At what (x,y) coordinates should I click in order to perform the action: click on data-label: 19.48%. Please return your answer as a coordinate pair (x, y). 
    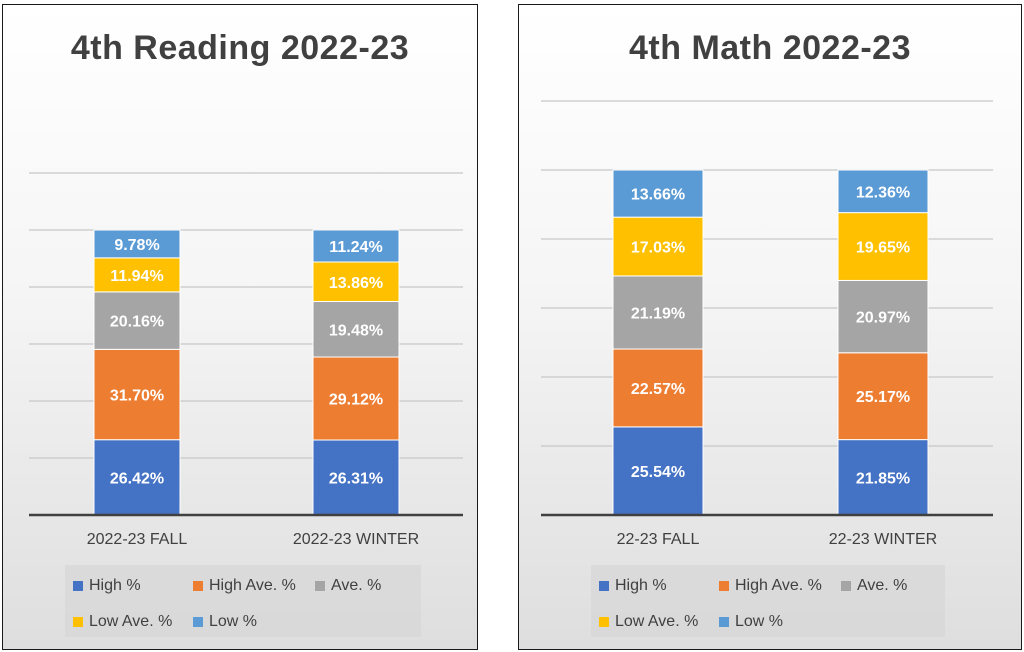
    Looking at the image, I should click on (356, 330).